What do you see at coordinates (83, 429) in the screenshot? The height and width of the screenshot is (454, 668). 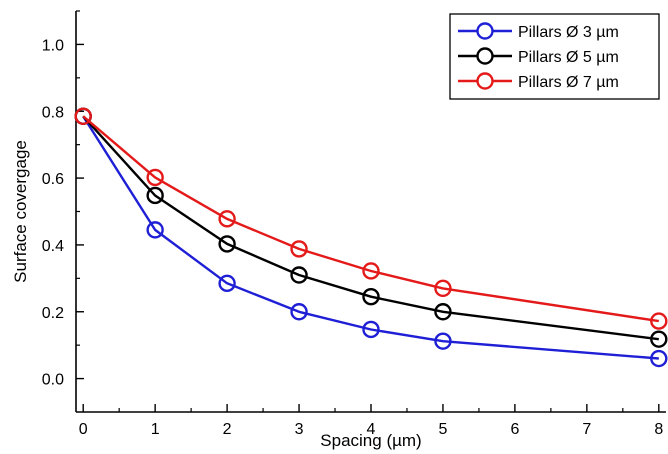 I see `x-tick-label: 0` at bounding box center [83, 429].